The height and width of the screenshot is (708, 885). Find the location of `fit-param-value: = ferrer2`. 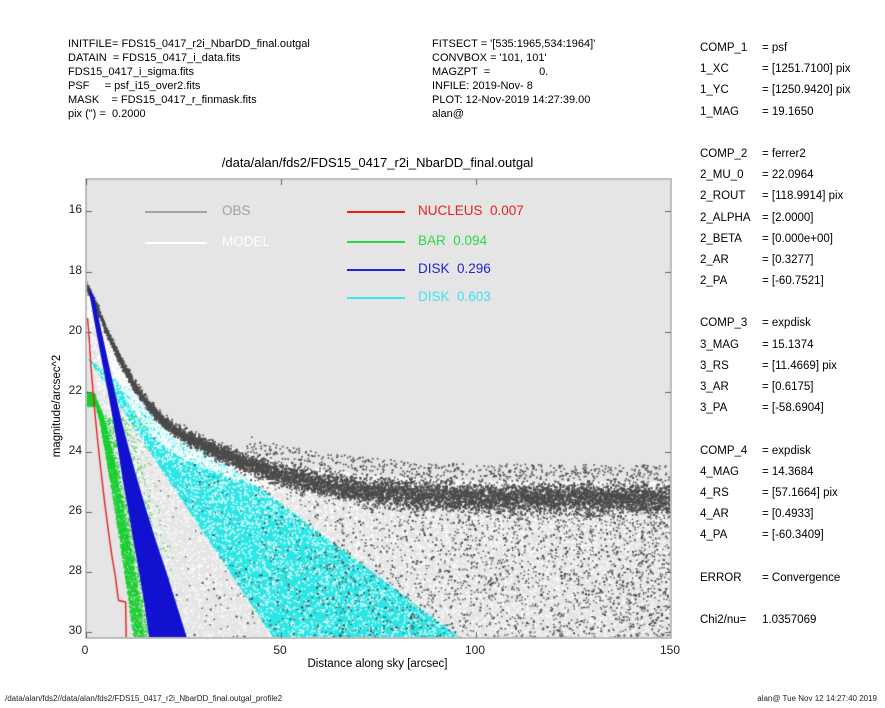

fit-param-value: = ferrer2 is located at coordinates (784, 153).